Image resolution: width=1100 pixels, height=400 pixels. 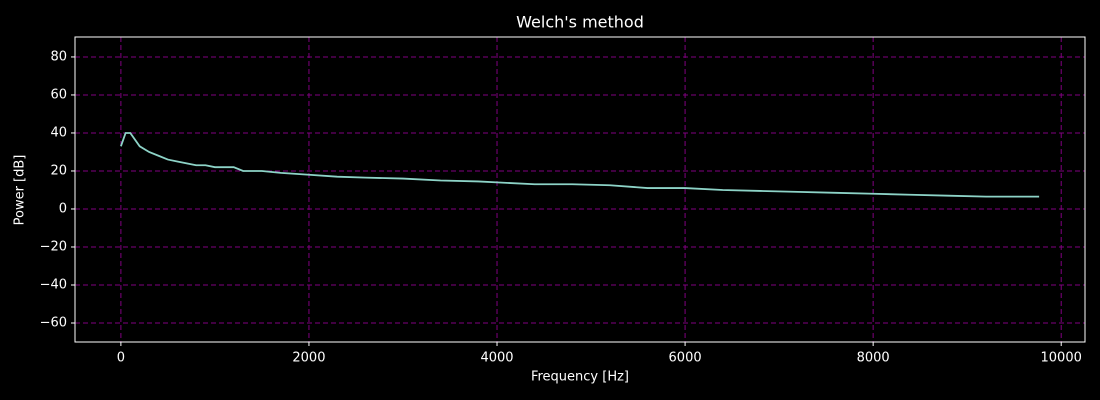 What do you see at coordinates (58, 170) in the screenshot?
I see `y-tick-label: 20` at bounding box center [58, 170].